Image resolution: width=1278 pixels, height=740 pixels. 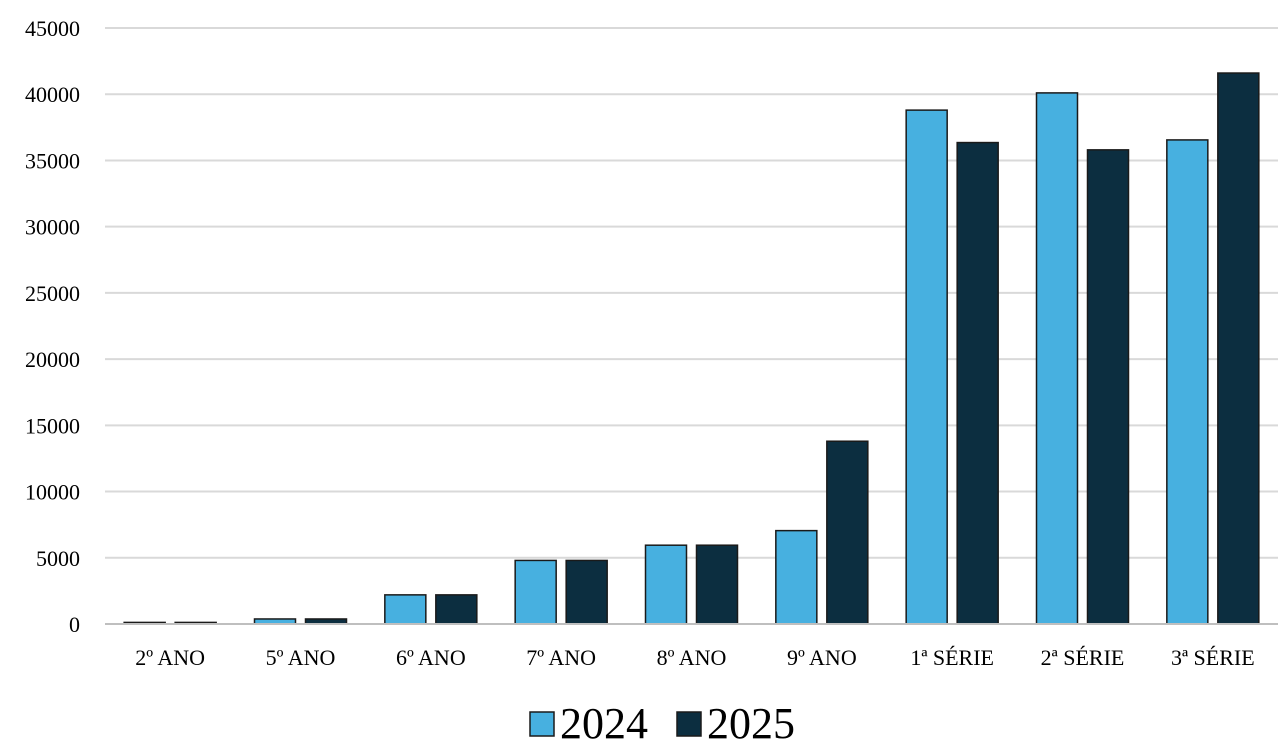 What do you see at coordinates (822, 657) in the screenshot?
I see `x-tick-label: 9º ANO` at bounding box center [822, 657].